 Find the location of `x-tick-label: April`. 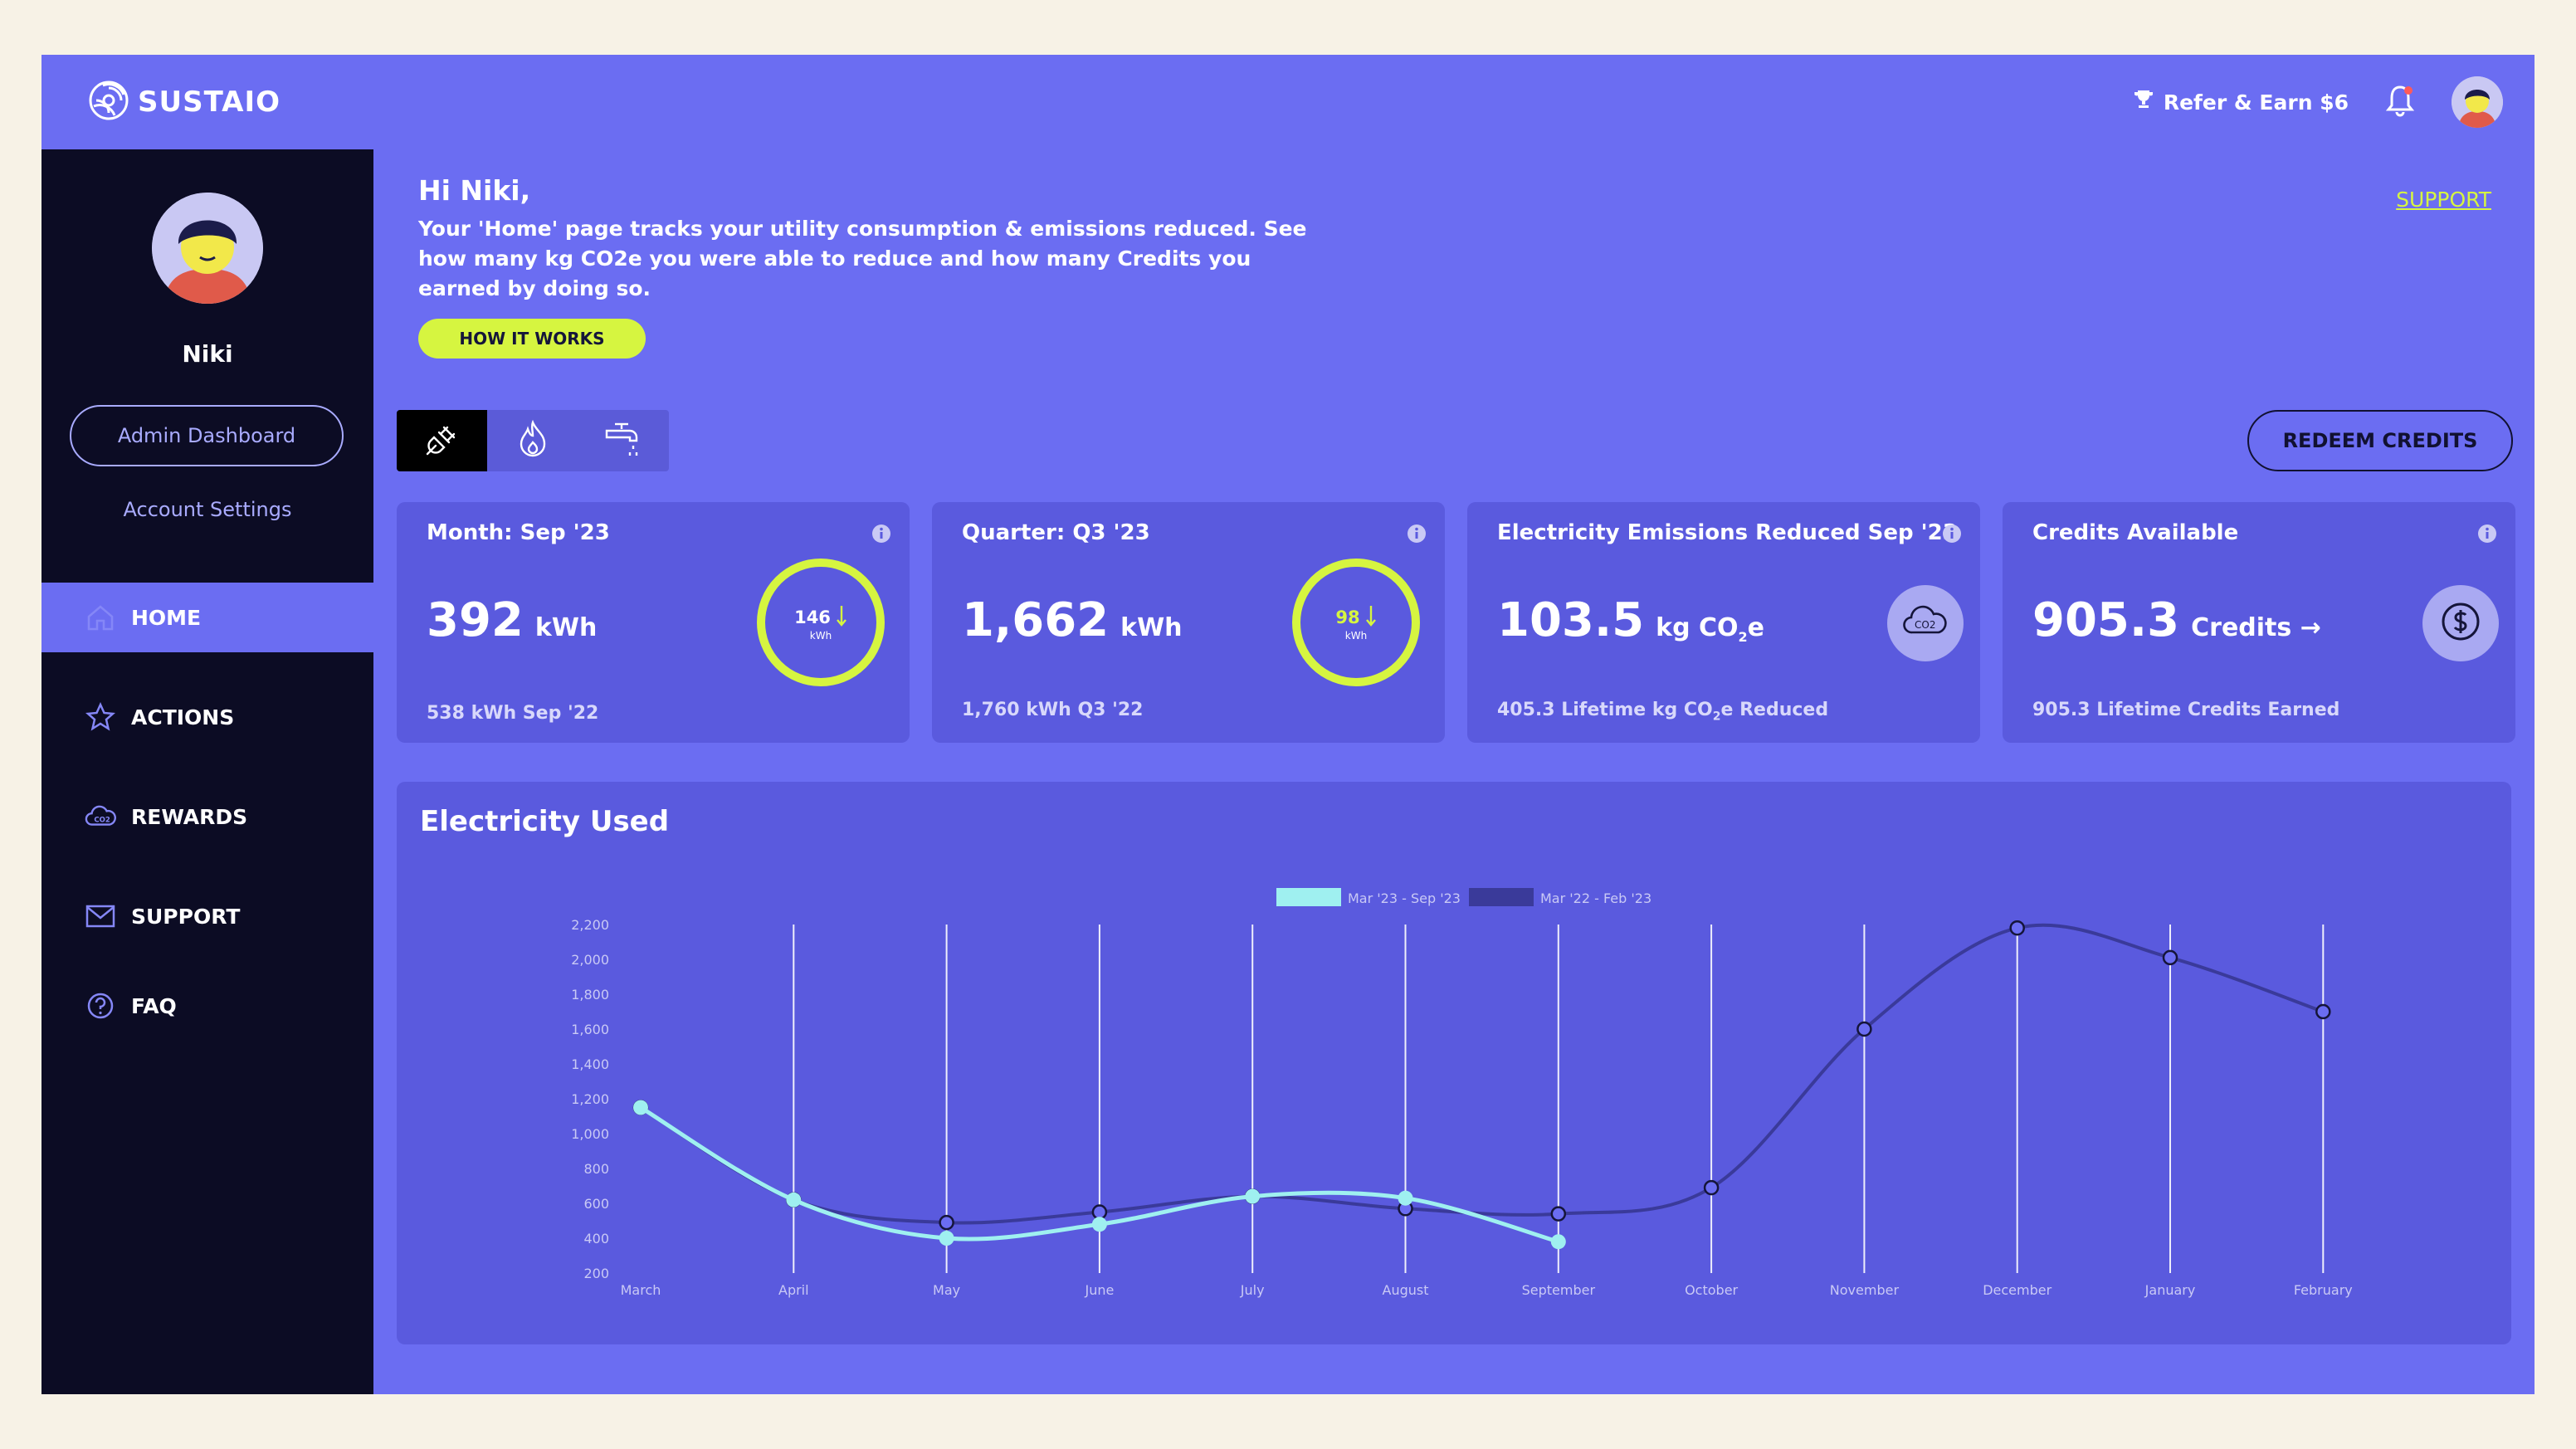

x-tick-label: April is located at coordinates (794, 1290).